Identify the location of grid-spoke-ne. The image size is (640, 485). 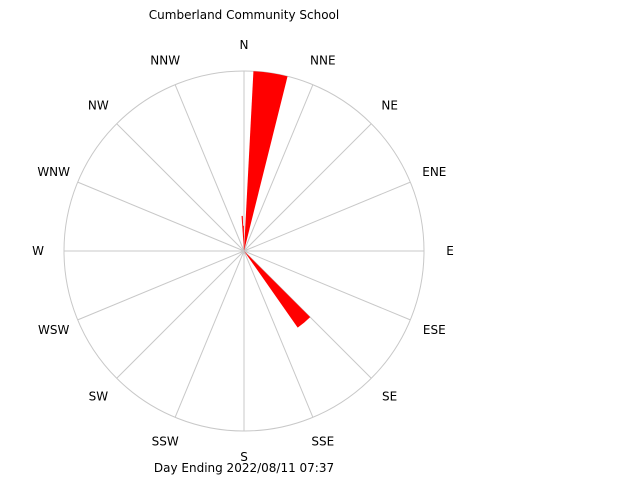
(307, 187).